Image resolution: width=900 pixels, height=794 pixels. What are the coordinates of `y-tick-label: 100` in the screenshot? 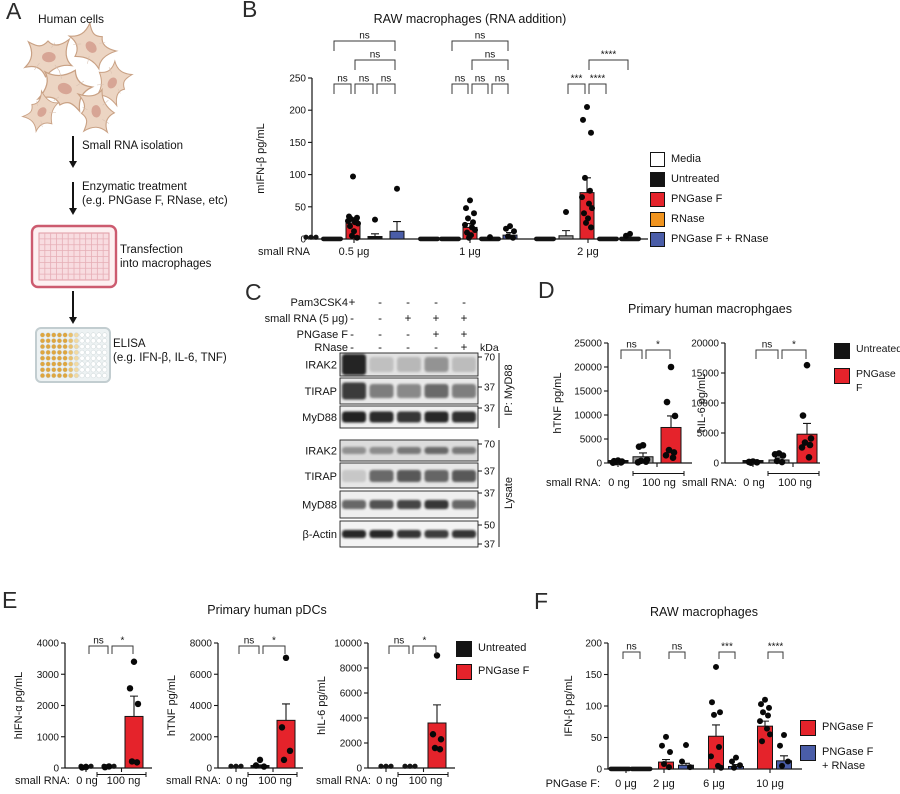 It's located at (593, 707).